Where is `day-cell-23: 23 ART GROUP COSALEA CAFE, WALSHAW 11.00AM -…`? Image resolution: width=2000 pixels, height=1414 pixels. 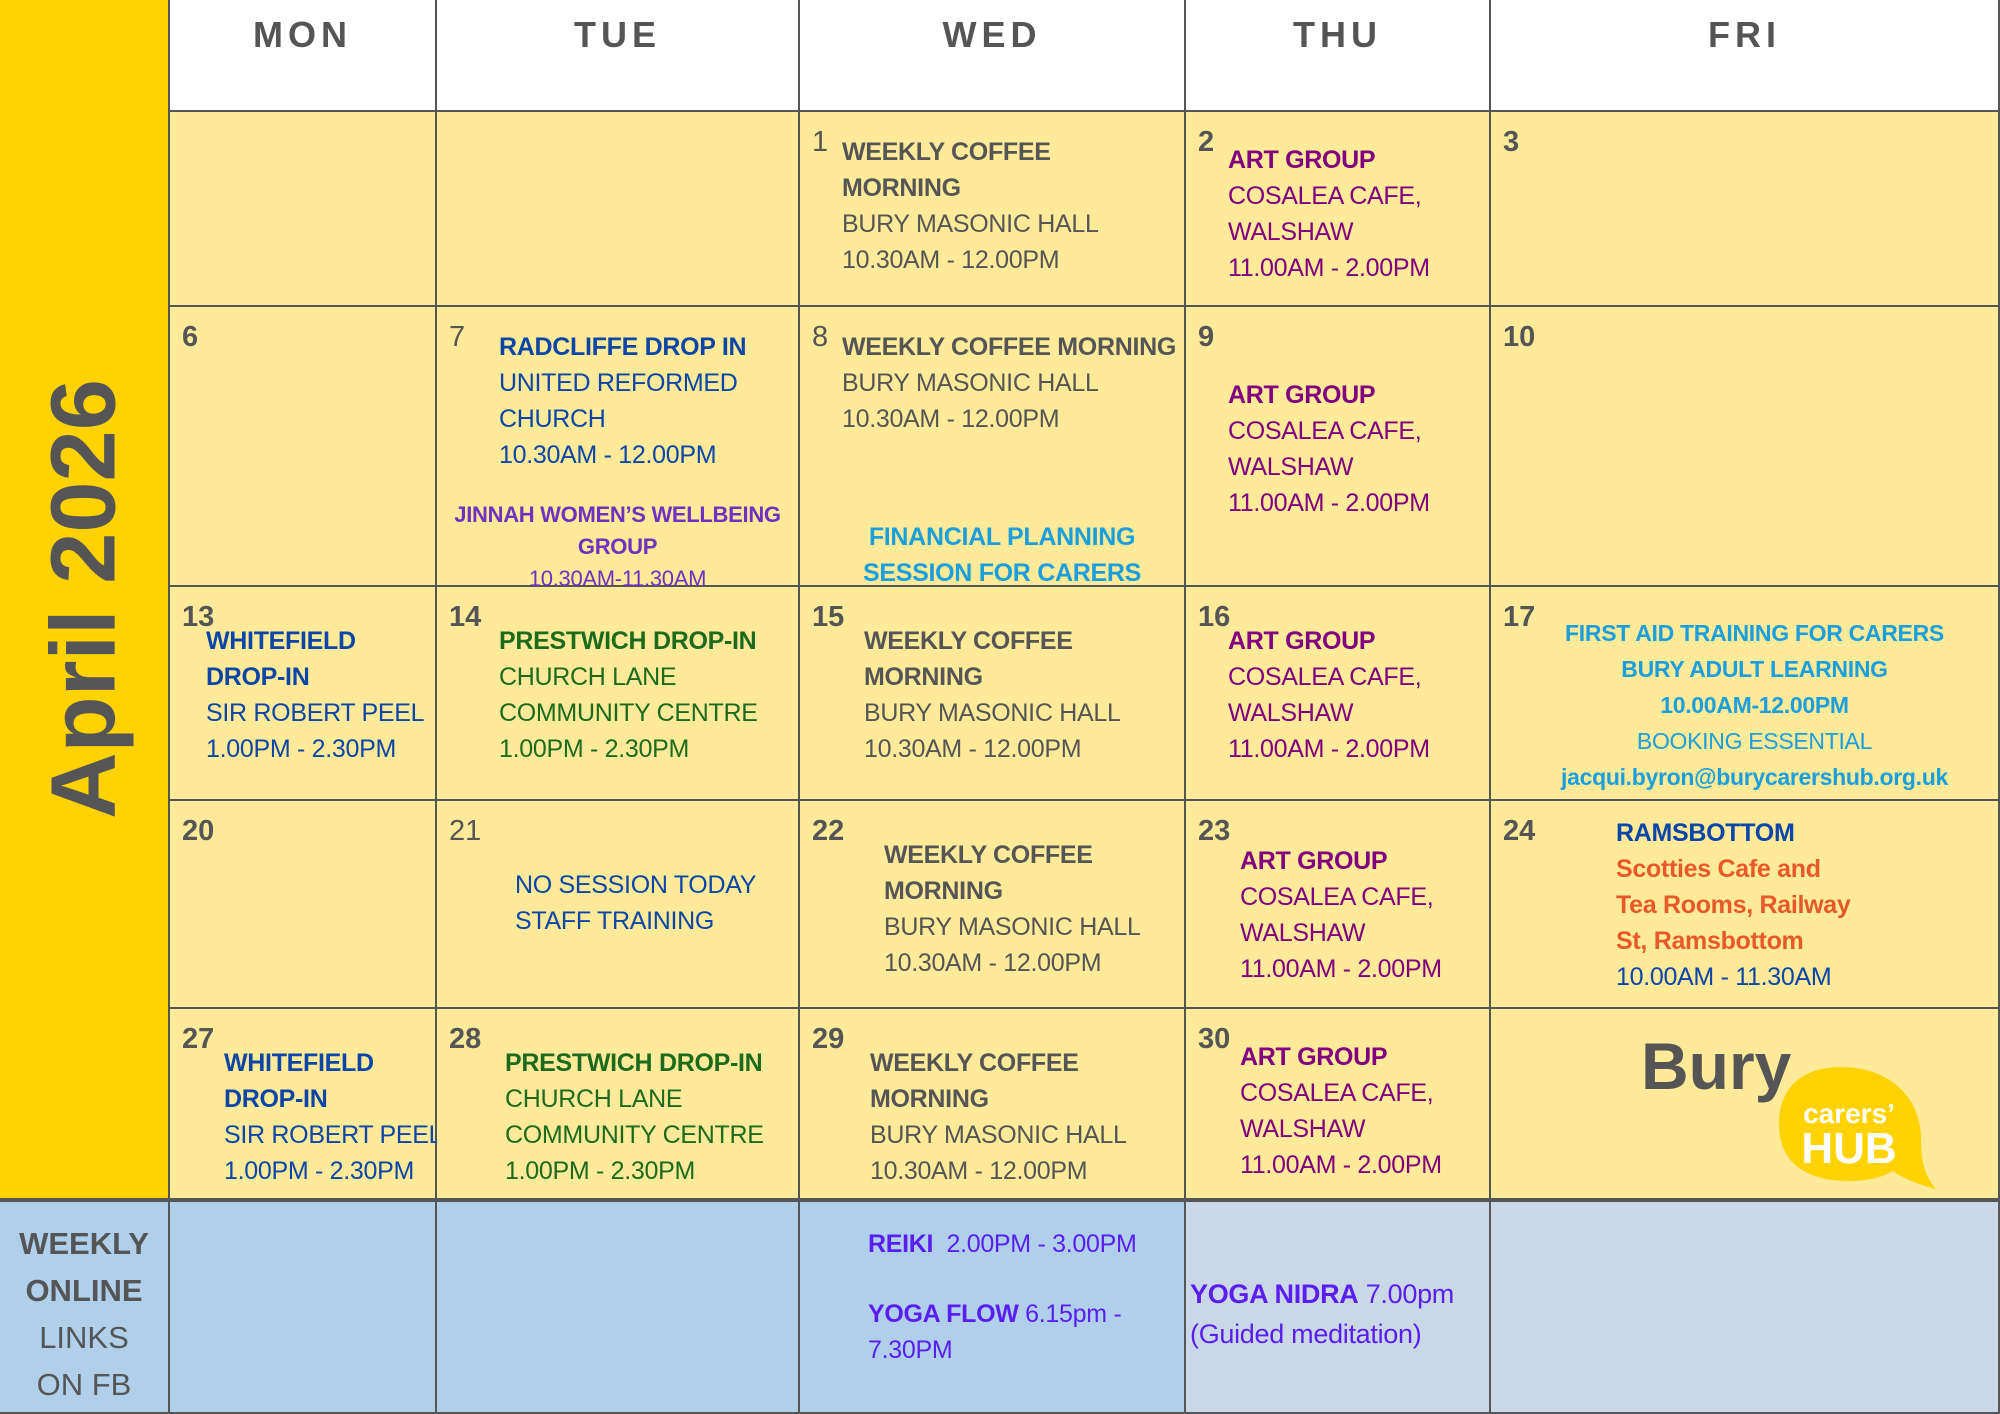
day-cell-23: 23 ART GROUP COSALEA CAFE, WALSHAW 11.00AM -… is located at coordinates (1338, 905).